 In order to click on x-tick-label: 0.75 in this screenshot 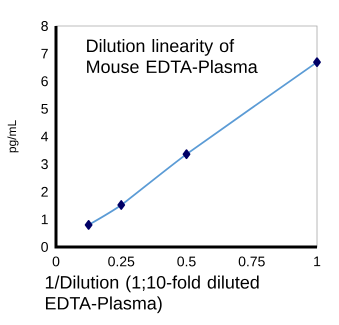, I will do `click(251, 261)`.